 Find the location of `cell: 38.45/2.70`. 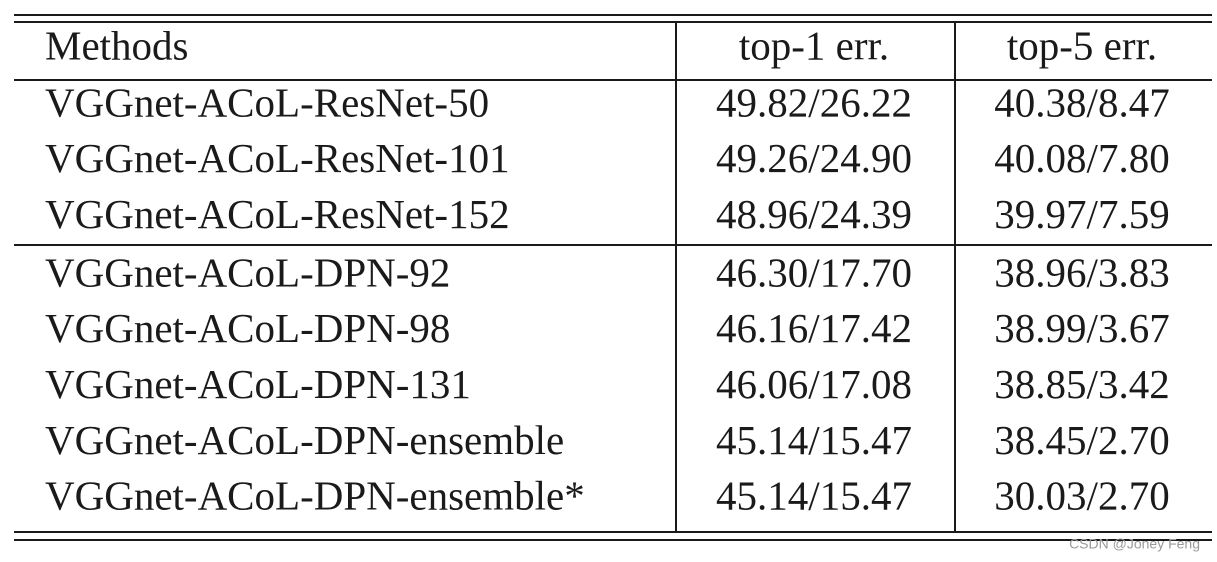

cell: 38.45/2.70 is located at coordinates (1081, 440).